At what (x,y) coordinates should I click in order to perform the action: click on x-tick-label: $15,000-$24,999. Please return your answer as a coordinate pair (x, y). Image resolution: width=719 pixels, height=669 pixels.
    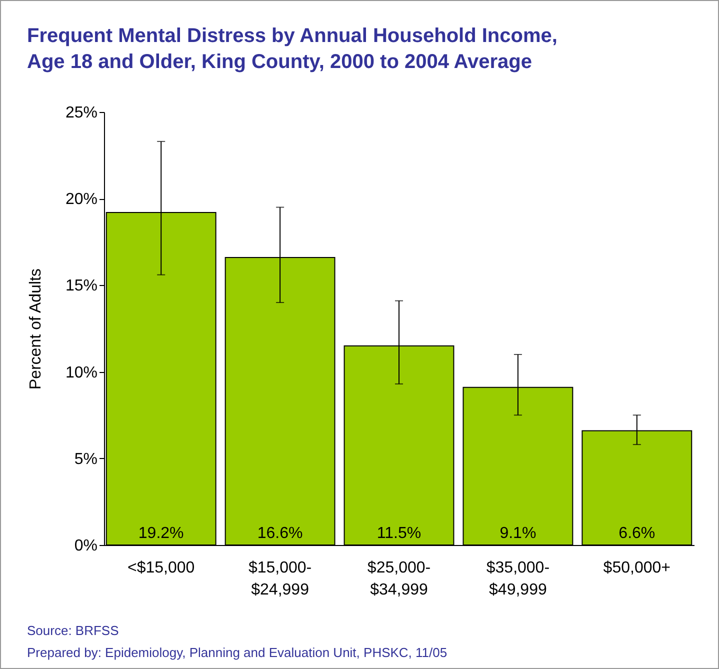
    Looking at the image, I should click on (280, 579).